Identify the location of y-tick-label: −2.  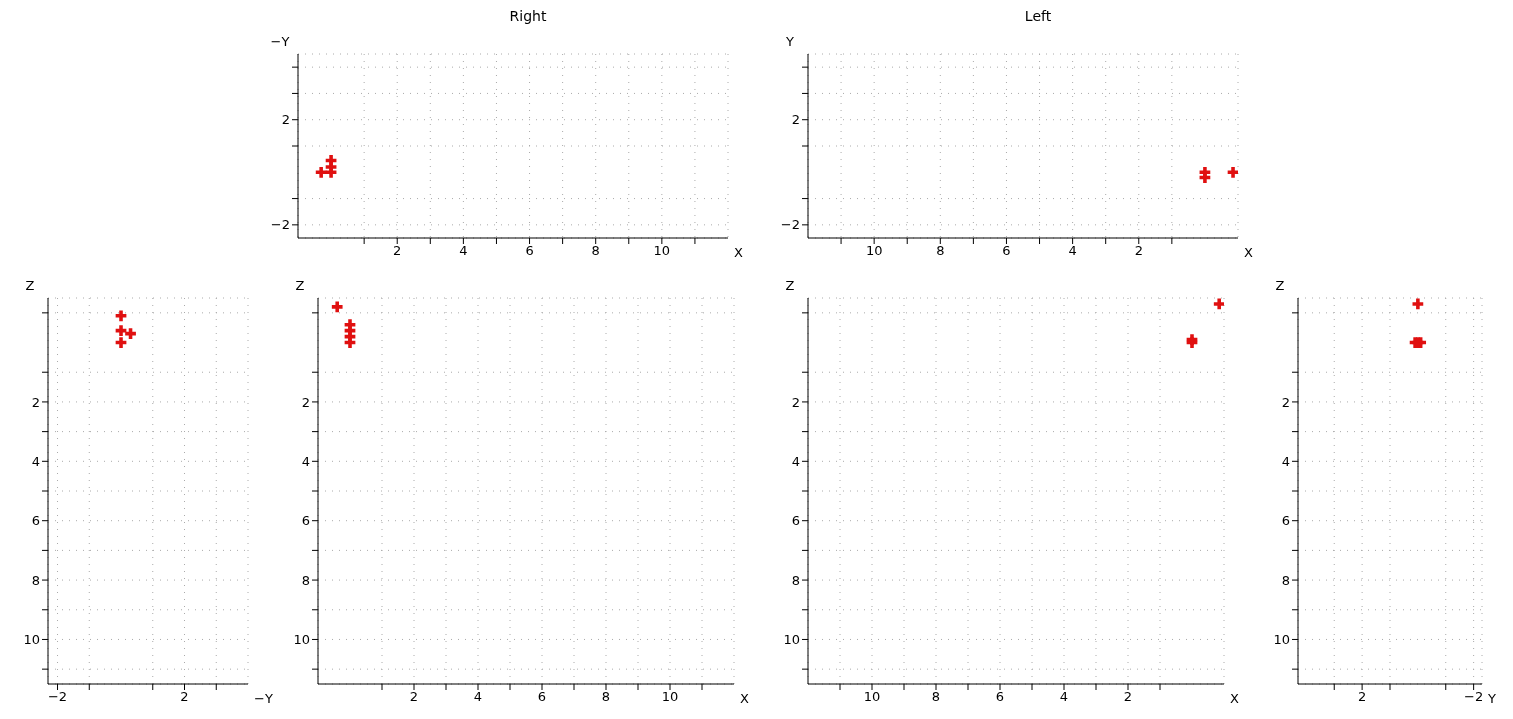
(790, 225).